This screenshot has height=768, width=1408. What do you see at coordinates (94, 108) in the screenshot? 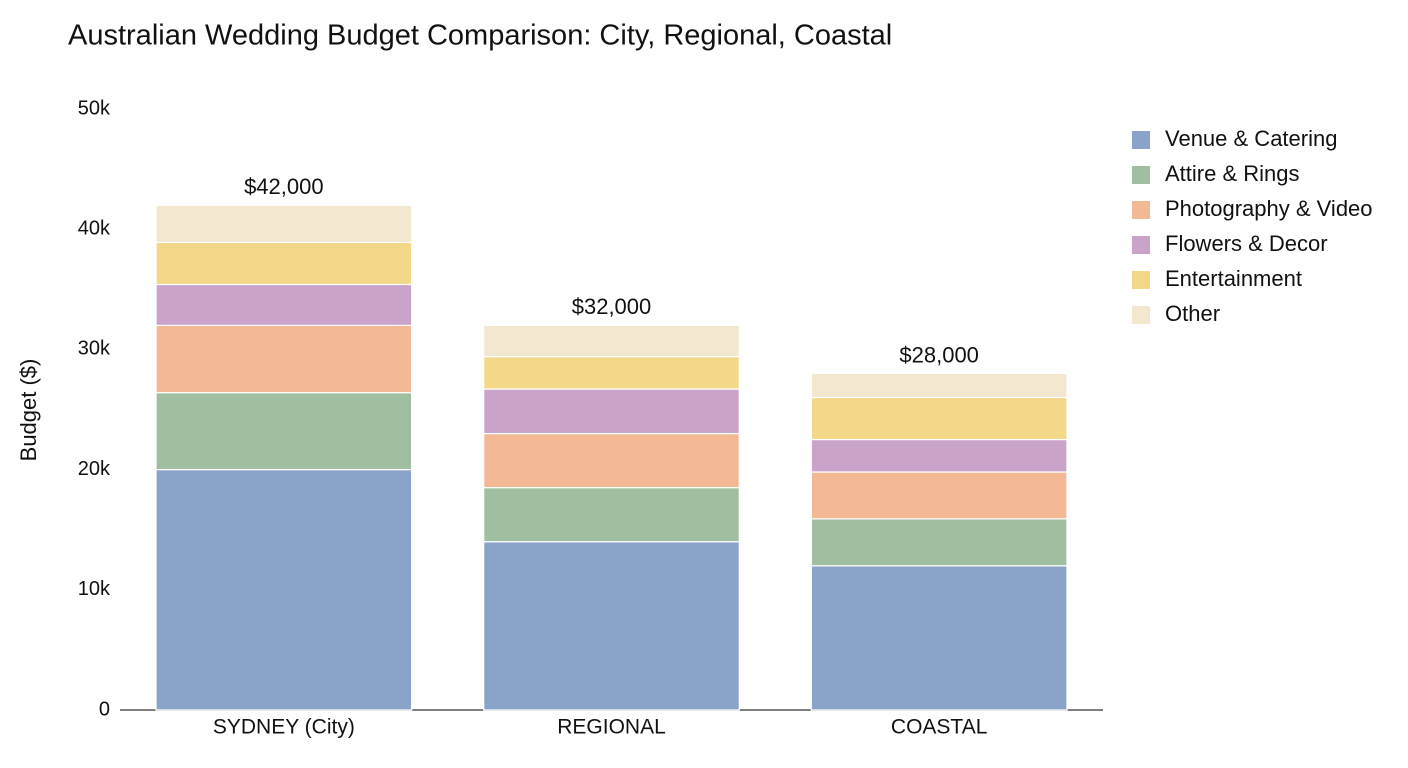
I see `y-tick-label: 50k` at bounding box center [94, 108].